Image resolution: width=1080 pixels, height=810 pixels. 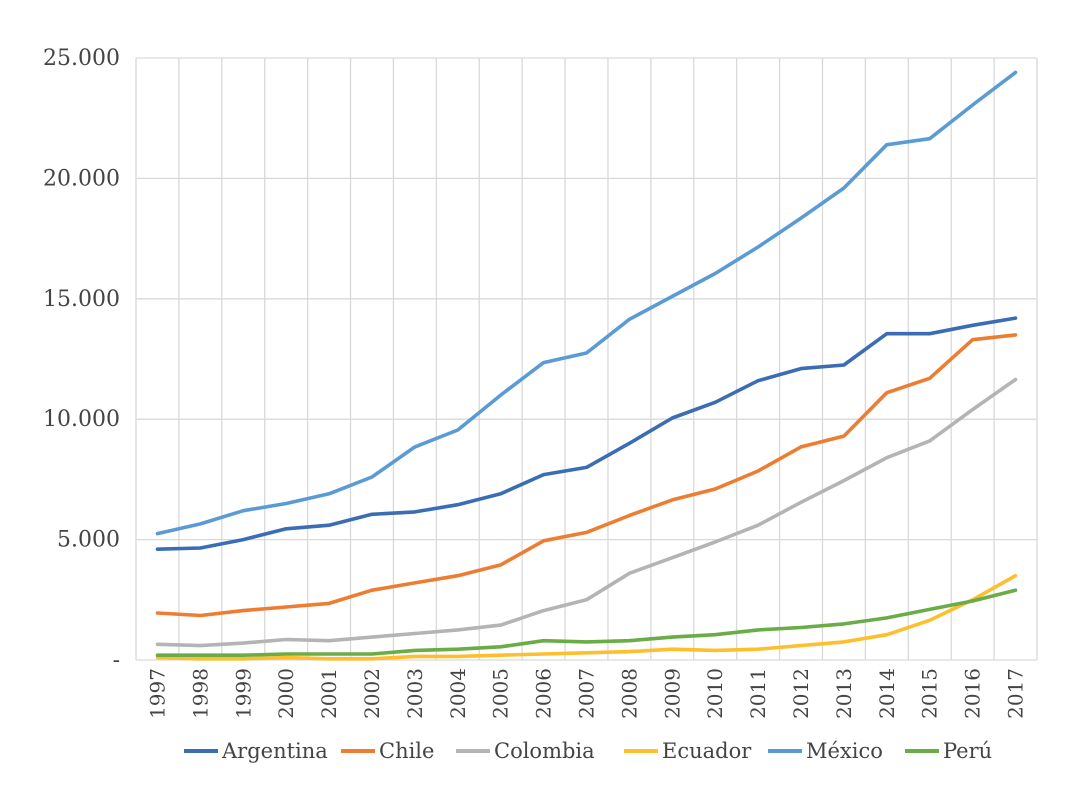 What do you see at coordinates (116, 660) in the screenshot?
I see `y-tick-label: -` at bounding box center [116, 660].